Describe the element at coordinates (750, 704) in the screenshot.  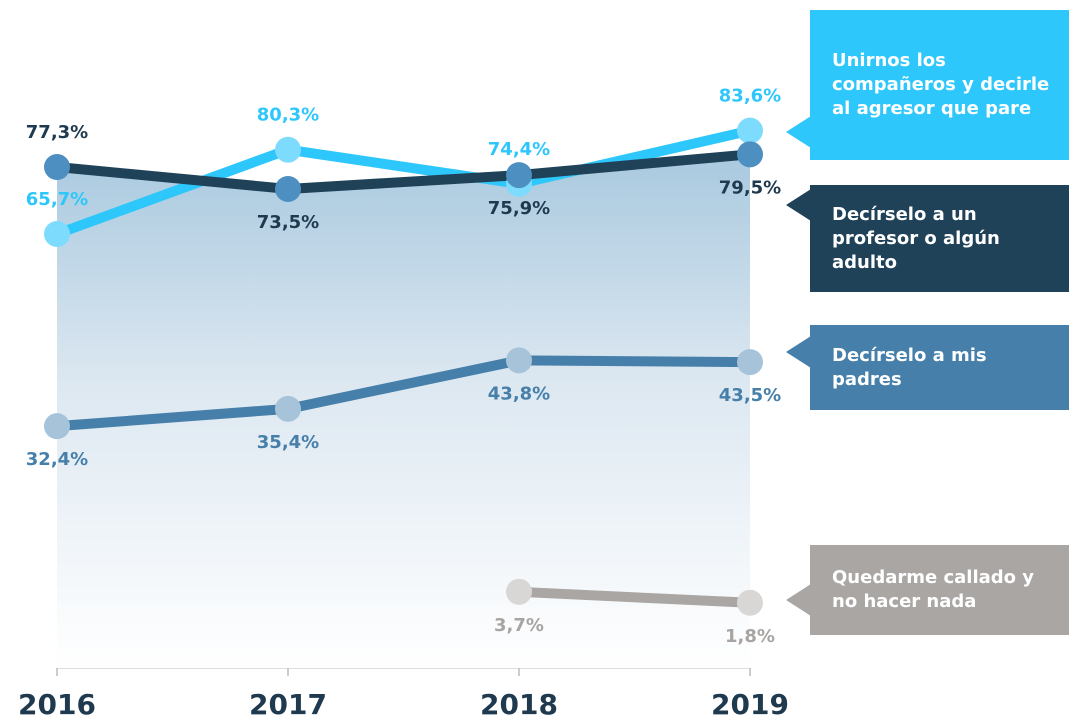
I see `x-tick-label: 2019` at that location.